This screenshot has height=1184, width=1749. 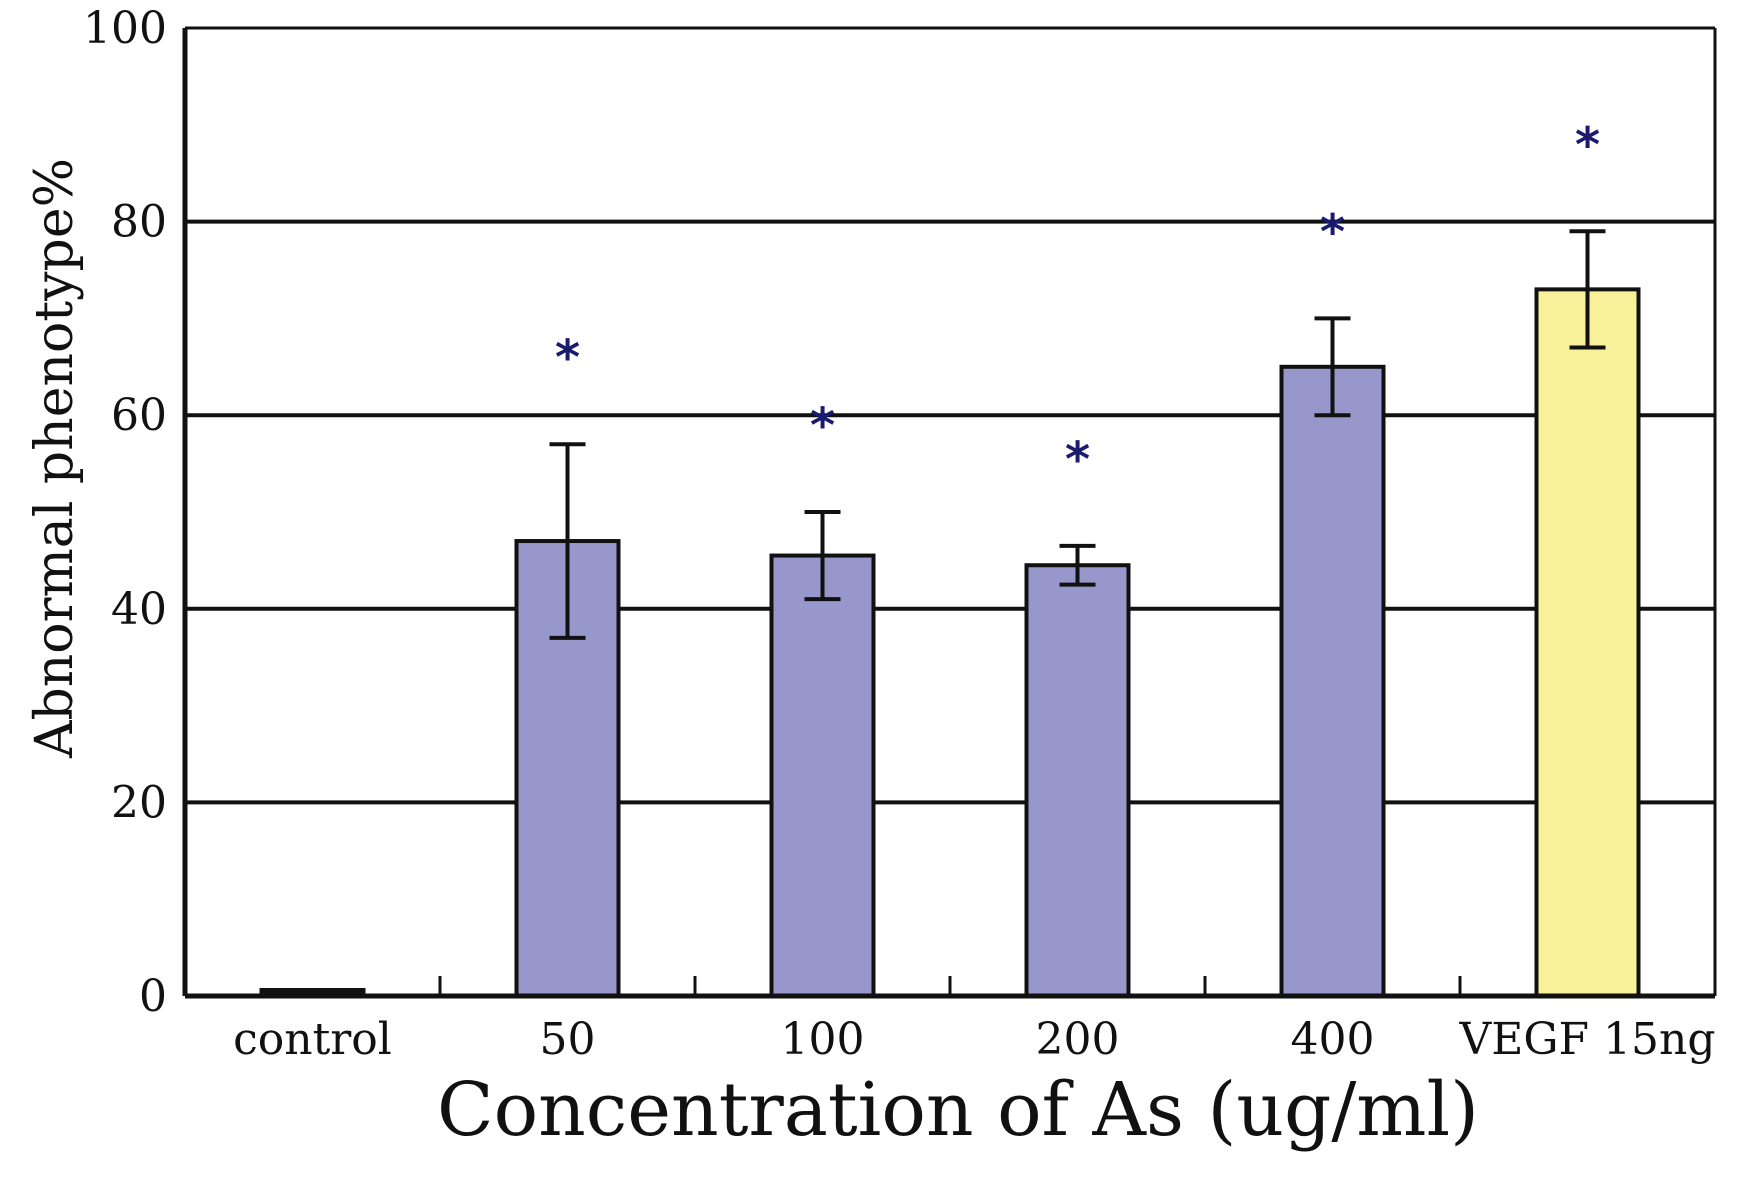 What do you see at coordinates (568, 1039) in the screenshot?
I see `x-tick-label: 50` at bounding box center [568, 1039].